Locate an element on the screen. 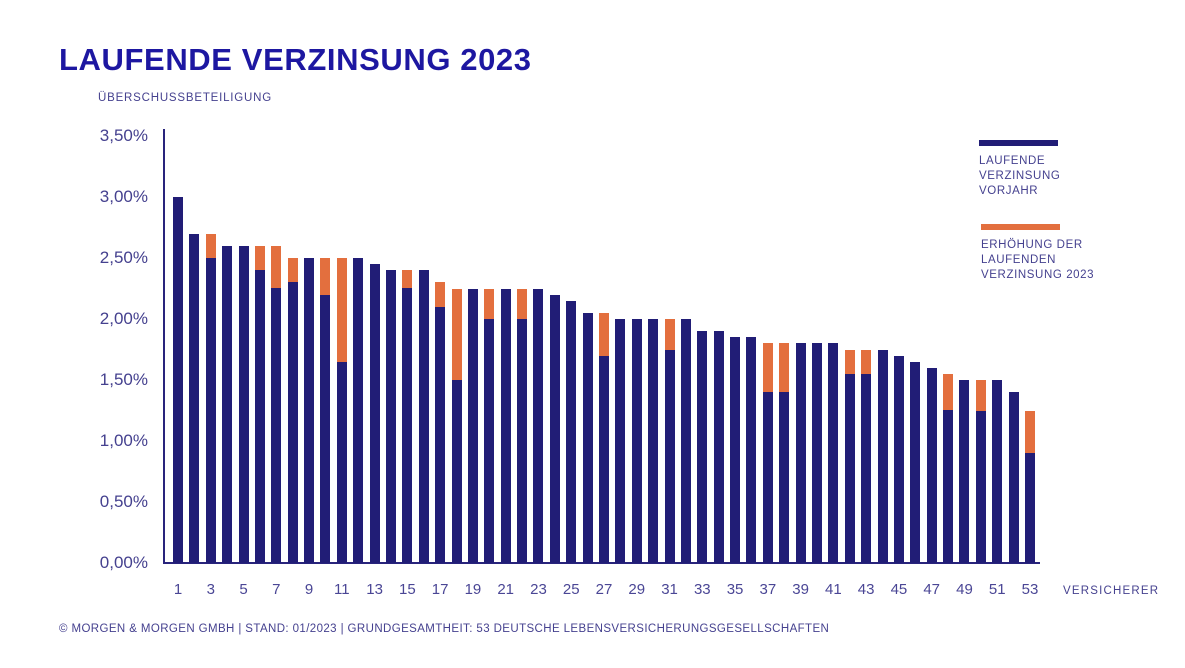 The height and width of the screenshot is (668, 1185). legend-label-erhoehung: ERHÖHUNG DER LAUFENDEN VERZINSUNG 2023 is located at coordinates (1038, 260).